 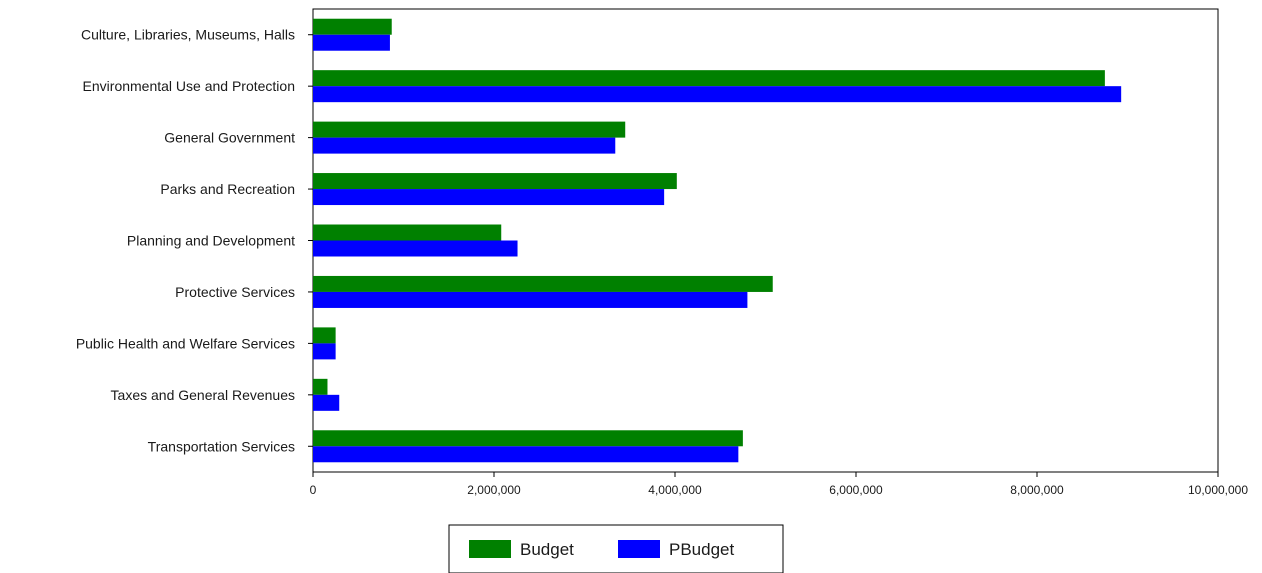 I want to click on category-label: Environmental Use and Protection, so click(x=189, y=86).